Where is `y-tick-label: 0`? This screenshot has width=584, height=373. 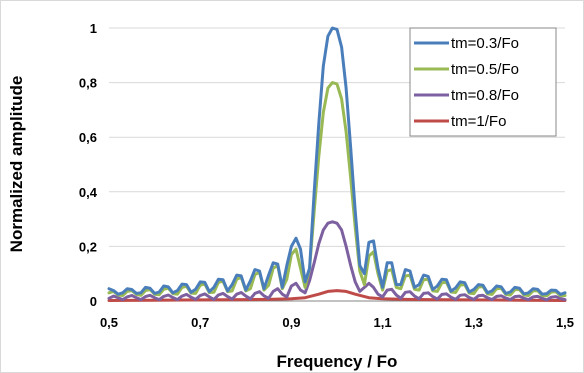
y-tick-label: 0 is located at coordinates (93, 301).